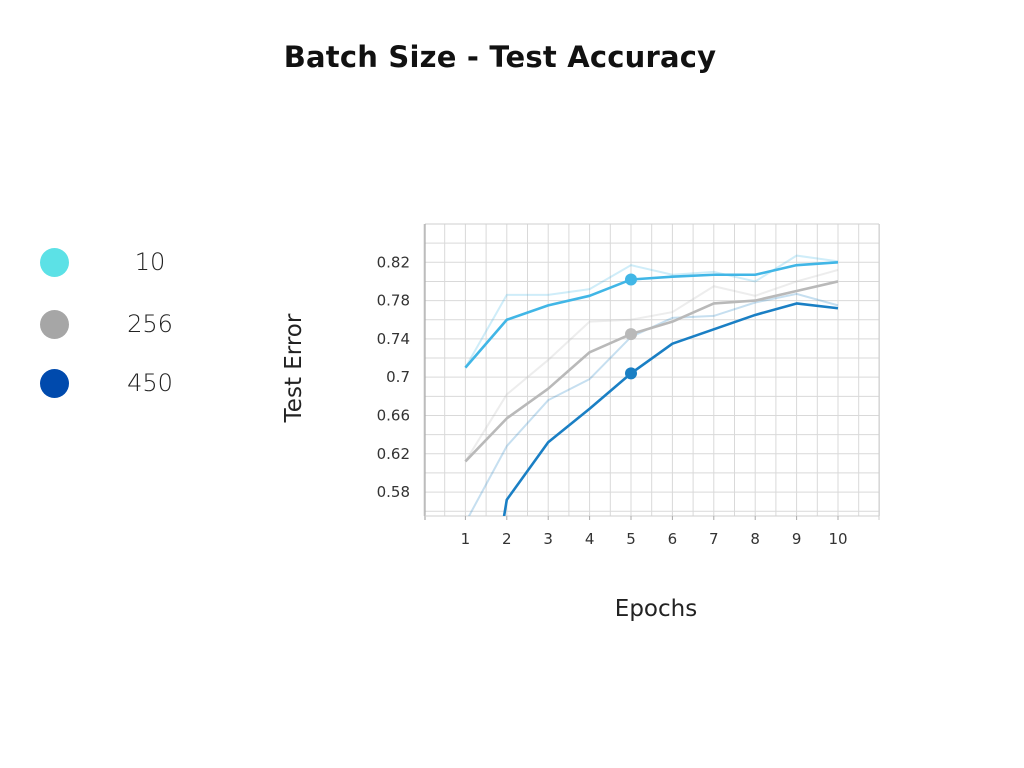  What do you see at coordinates (393, 301) in the screenshot?
I see `y-tick-label: 0.78` at bounding box center [393, 301].